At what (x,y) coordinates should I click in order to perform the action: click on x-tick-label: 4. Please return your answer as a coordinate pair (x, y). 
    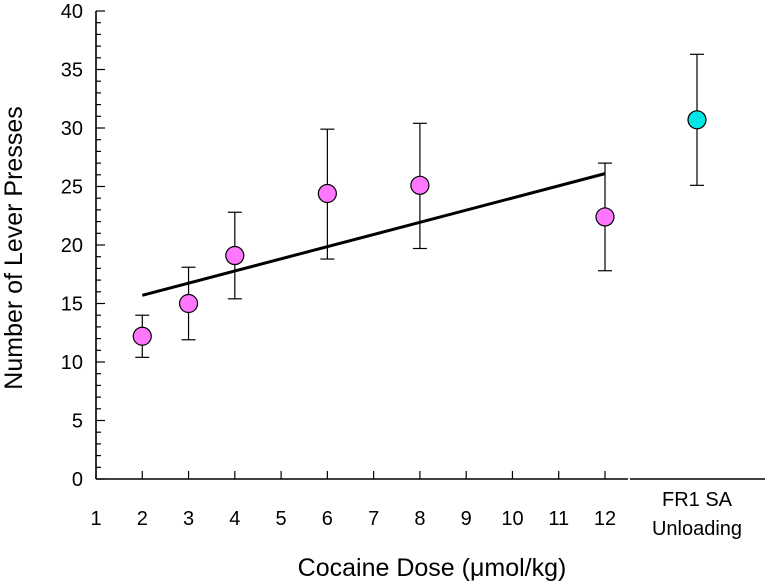
    Looking at the image, I should click on (234, 519).